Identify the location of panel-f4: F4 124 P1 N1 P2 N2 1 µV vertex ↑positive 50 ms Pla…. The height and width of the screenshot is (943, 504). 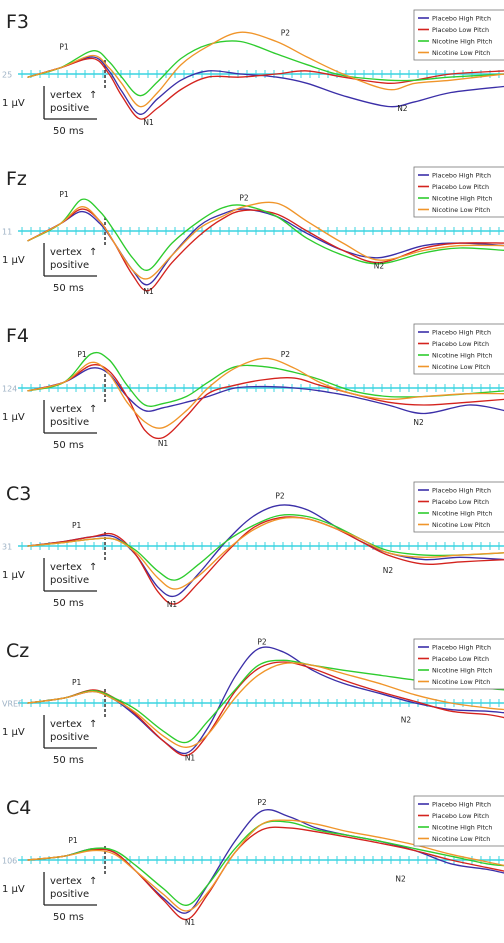
(253, 387).